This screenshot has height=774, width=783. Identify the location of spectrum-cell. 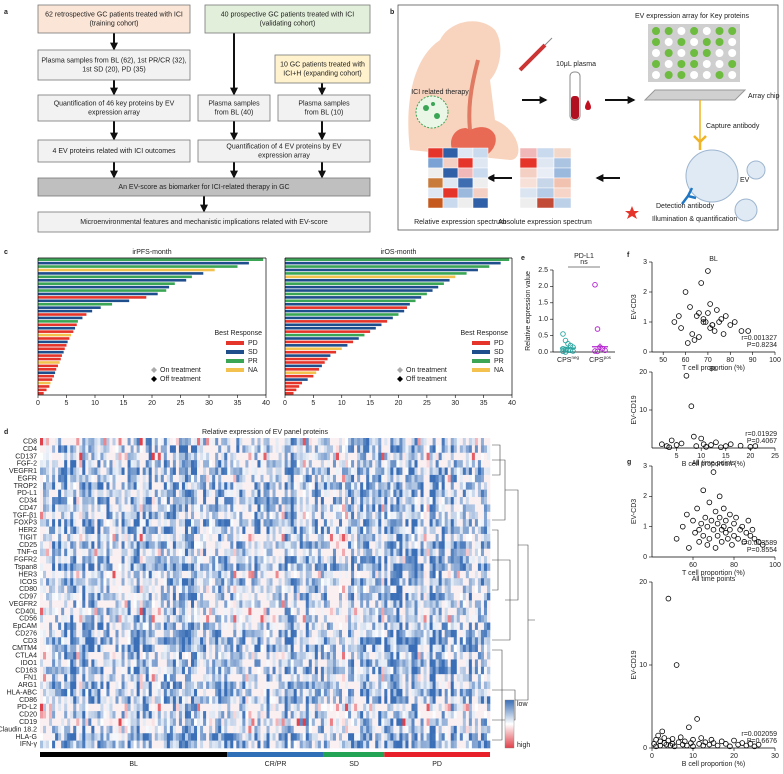
(450, 183).